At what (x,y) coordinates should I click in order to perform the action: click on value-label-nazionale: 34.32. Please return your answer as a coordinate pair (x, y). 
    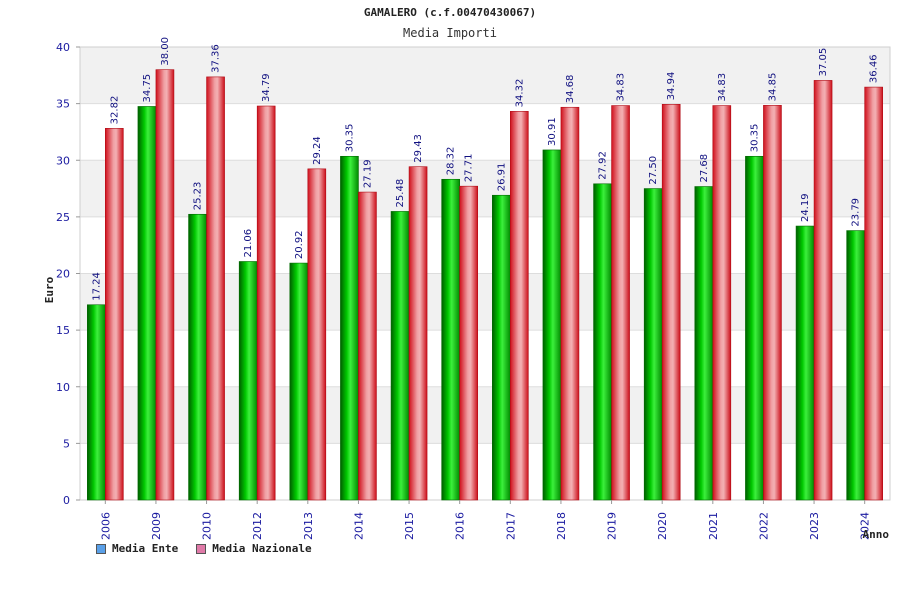
    Looking at the image, I should click on (519, 93).